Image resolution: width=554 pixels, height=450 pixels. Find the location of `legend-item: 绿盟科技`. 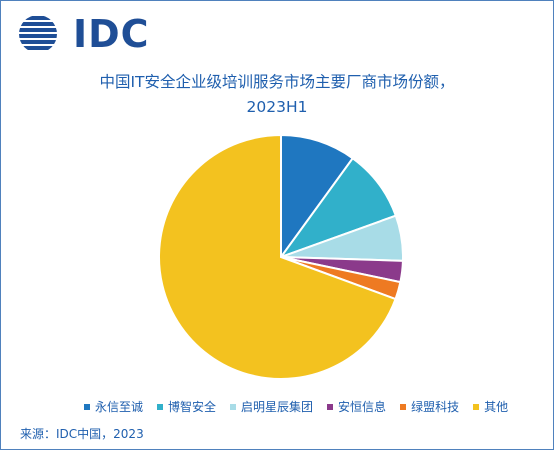

legend-item: 绿盟科技 is located at coordinates (429, 406).